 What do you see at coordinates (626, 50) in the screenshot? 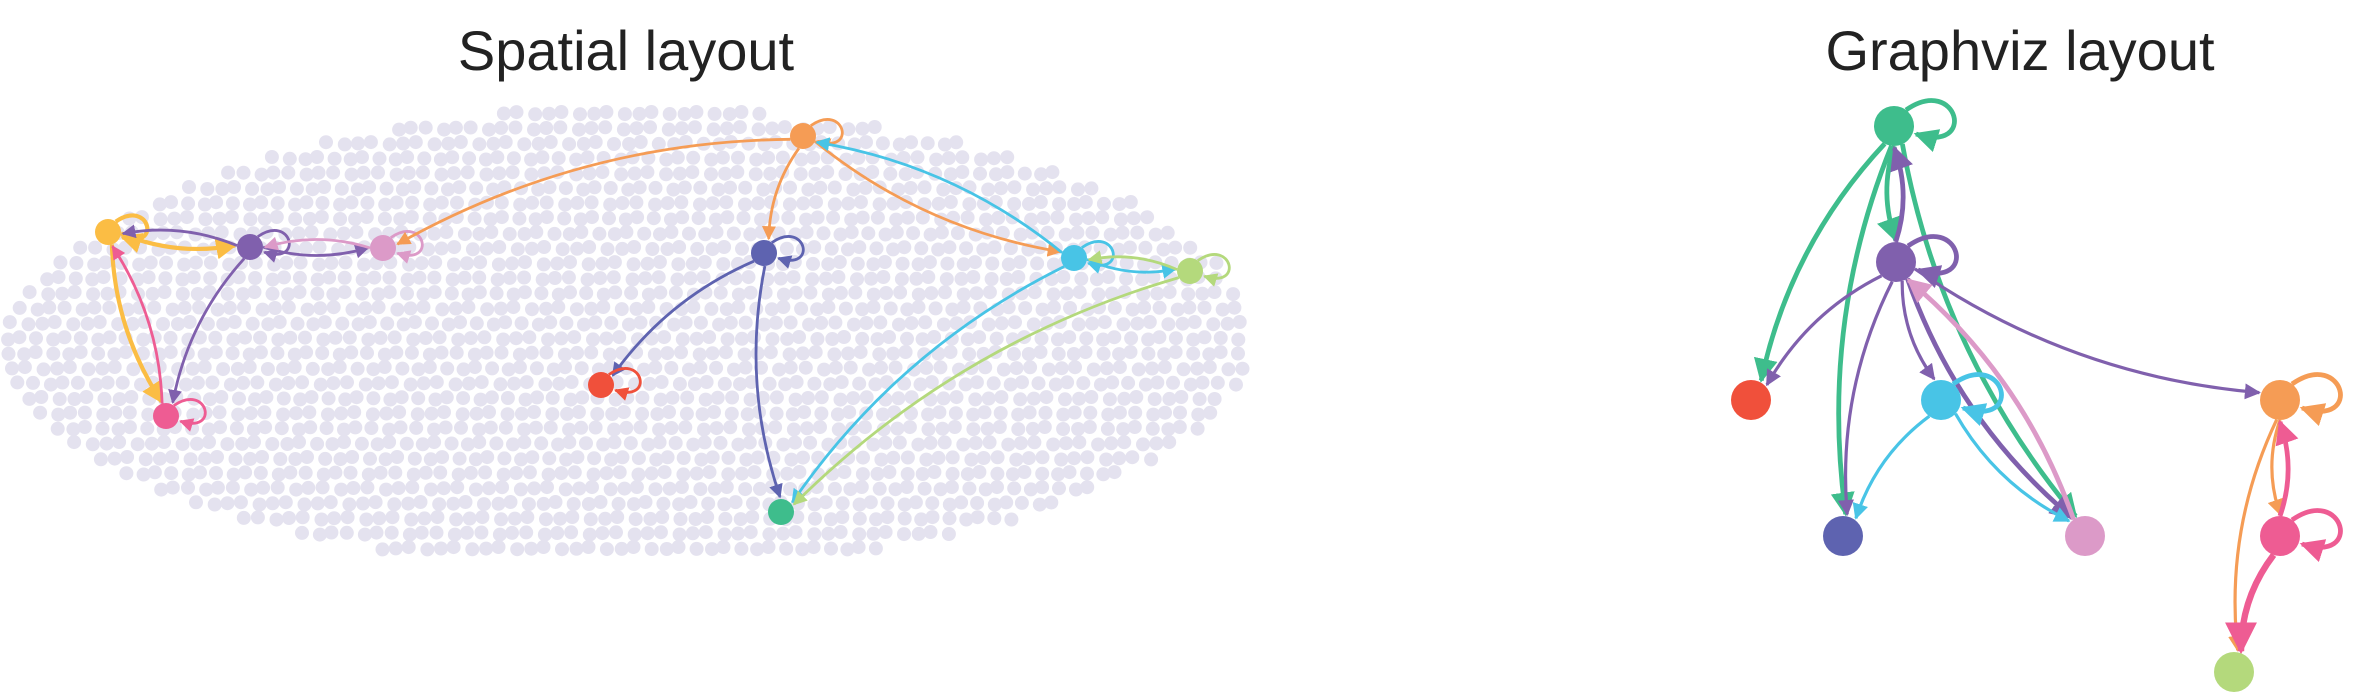
I see `spatial-layout-title: Spatial layout` at bounding box center [626, 50].